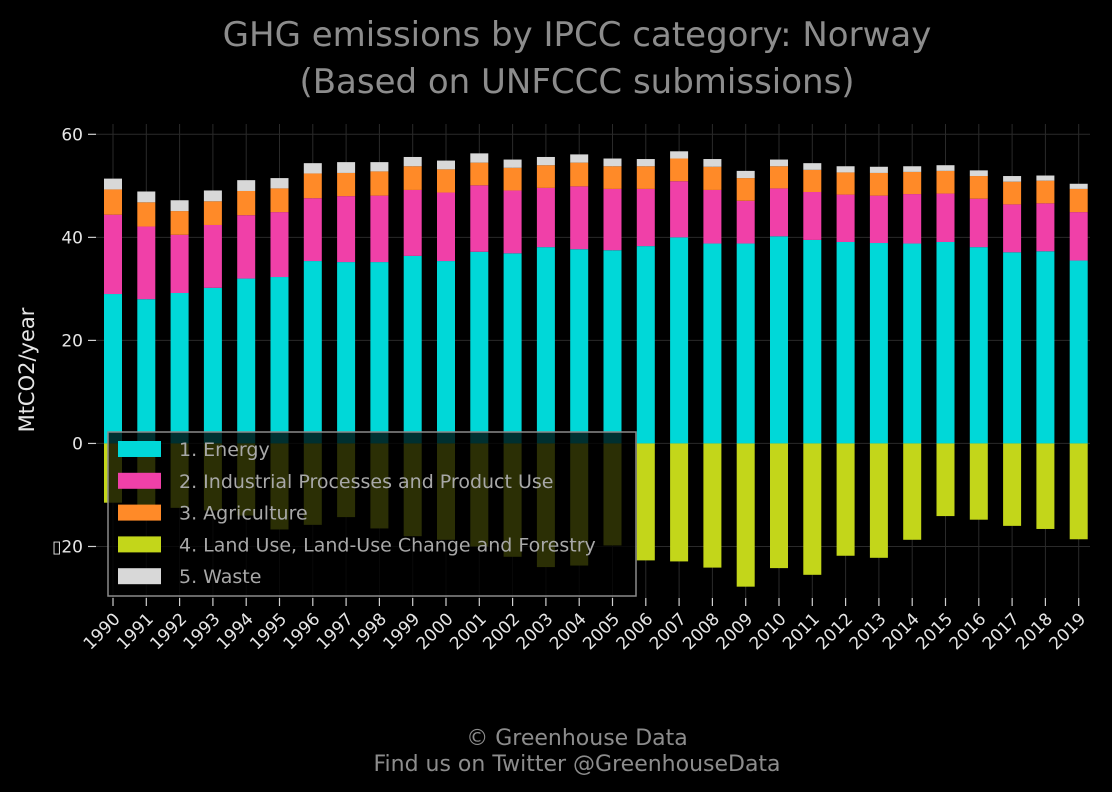  I want to click on x-tick-label: 2007, so click(668, 631).